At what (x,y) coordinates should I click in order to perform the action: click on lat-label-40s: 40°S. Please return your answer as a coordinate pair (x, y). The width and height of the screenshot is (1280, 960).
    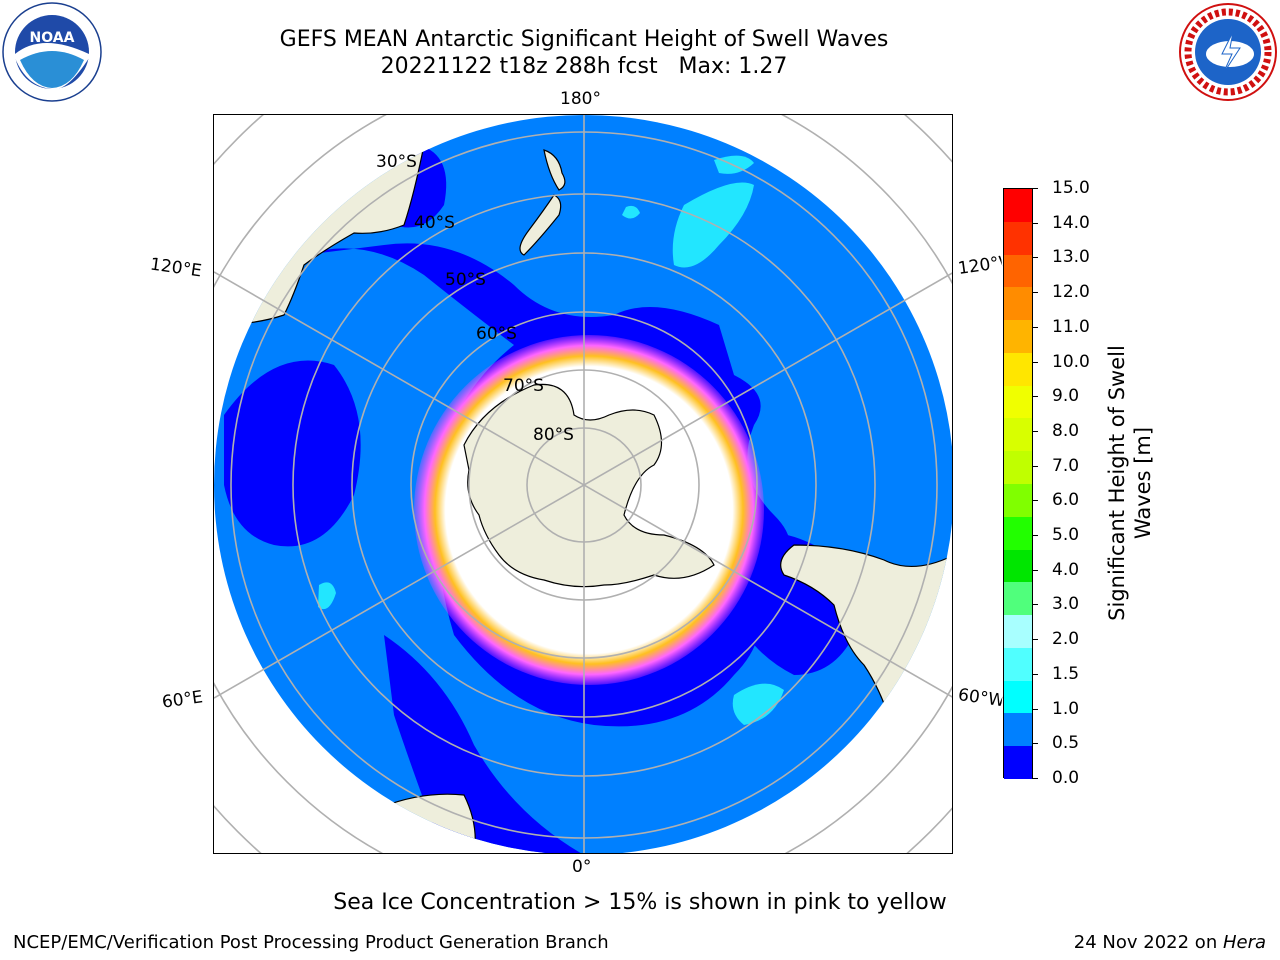
    Looking at the image, I should click on (434, 223).